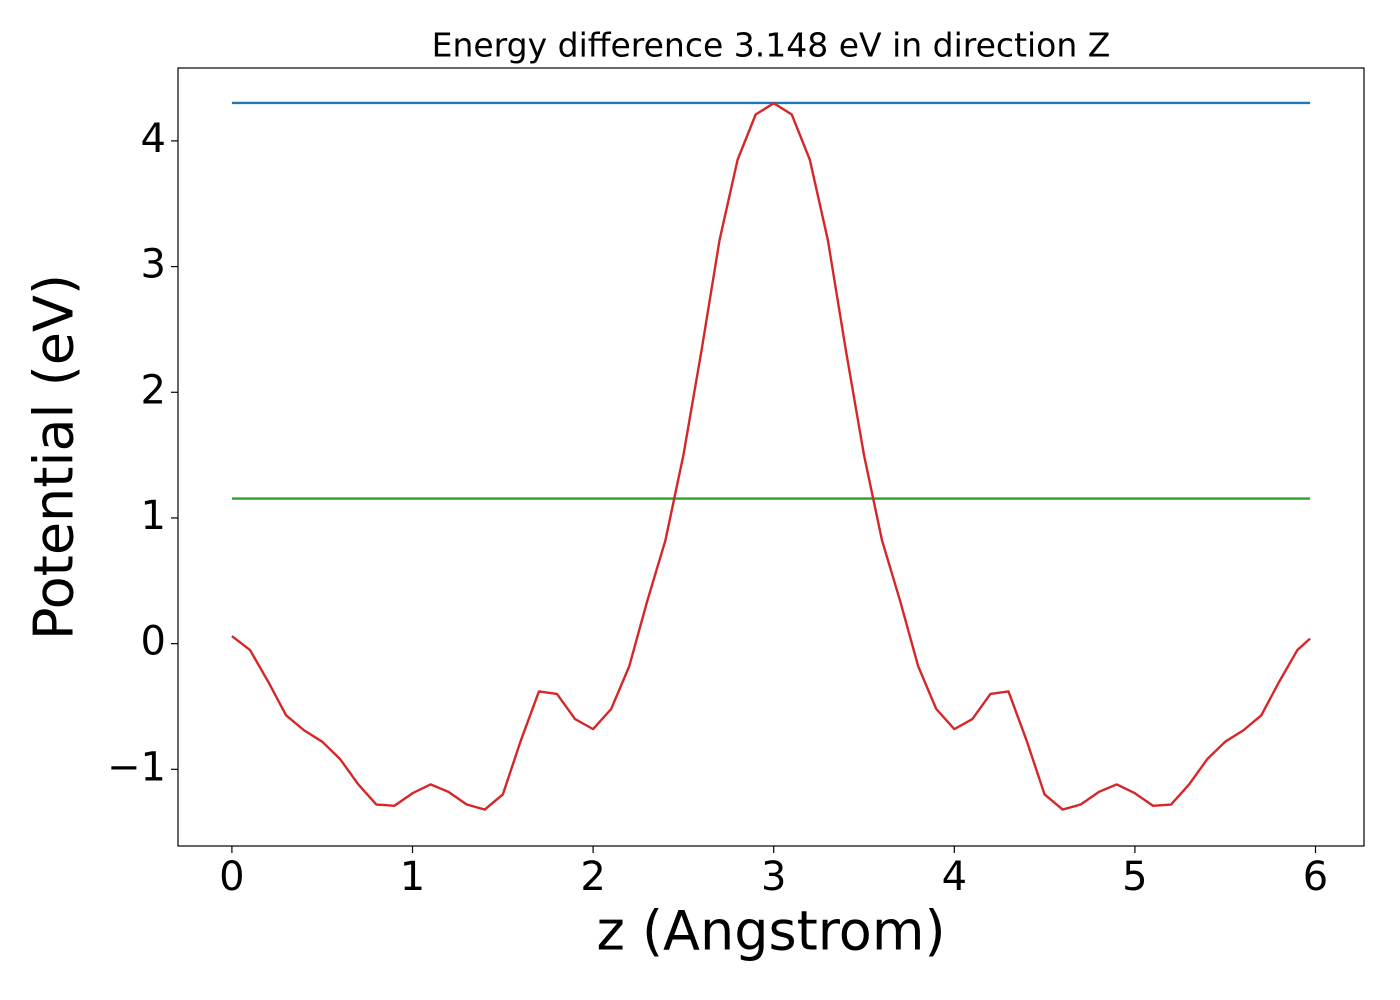 The height and width of the screenshot is (1000, 1400). I want to click on x-tick-label: 0, so click(231, 877).